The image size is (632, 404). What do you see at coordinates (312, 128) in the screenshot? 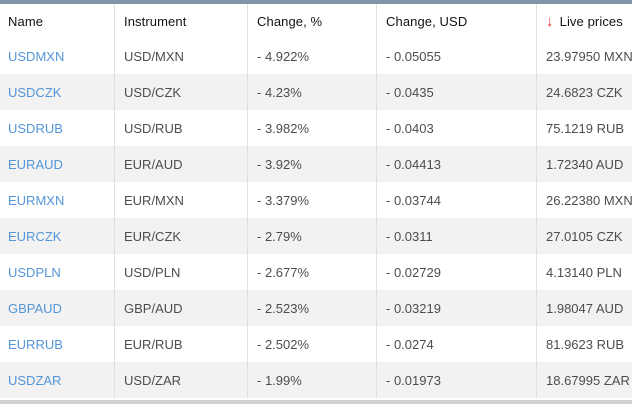
I see `change-pct-cell: - 3.982%` at bounding box center [312, 128].